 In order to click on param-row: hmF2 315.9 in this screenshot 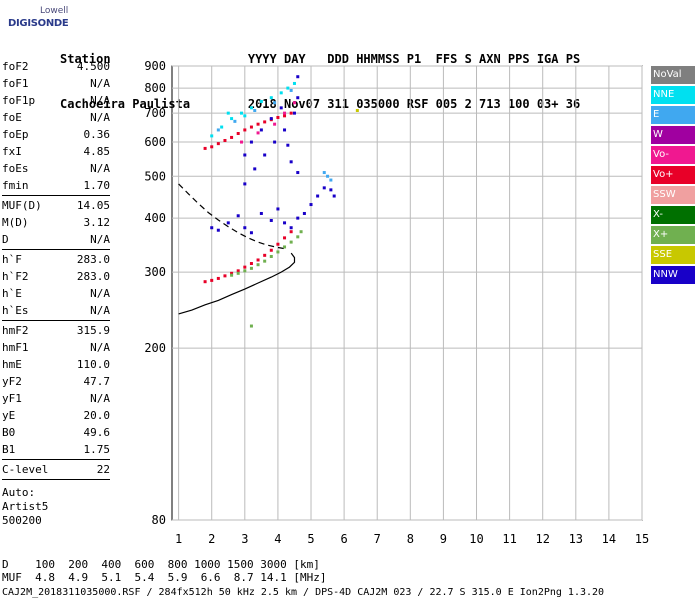, I will do `click(56, 330)`.